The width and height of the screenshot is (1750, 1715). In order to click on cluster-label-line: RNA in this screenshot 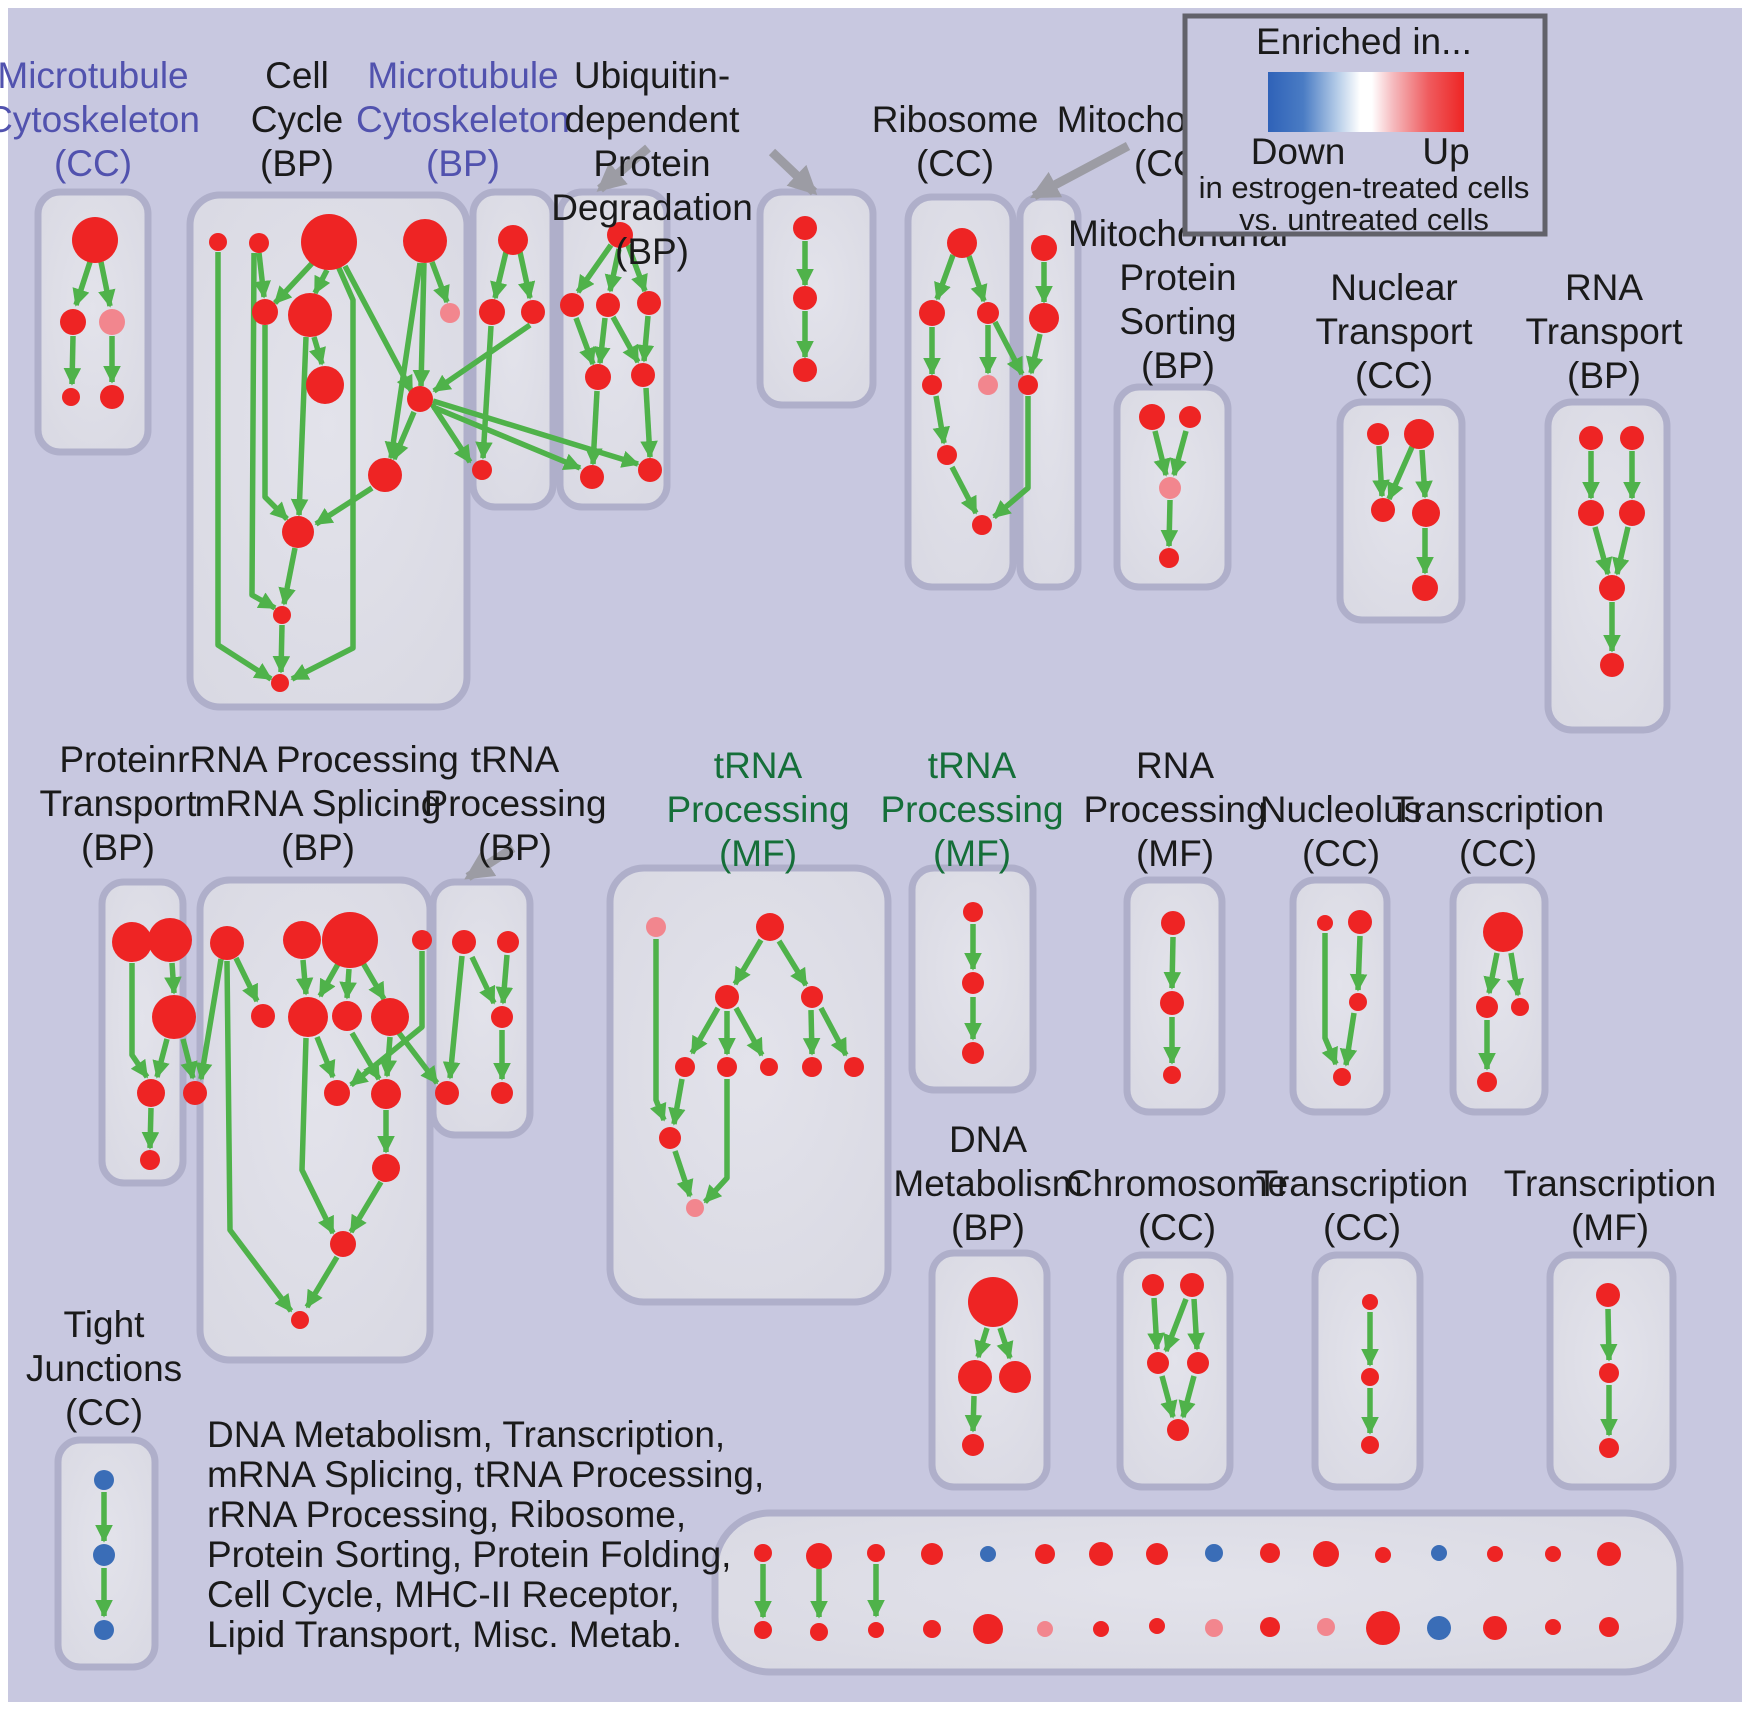, I will do `click(1604, 287)`.